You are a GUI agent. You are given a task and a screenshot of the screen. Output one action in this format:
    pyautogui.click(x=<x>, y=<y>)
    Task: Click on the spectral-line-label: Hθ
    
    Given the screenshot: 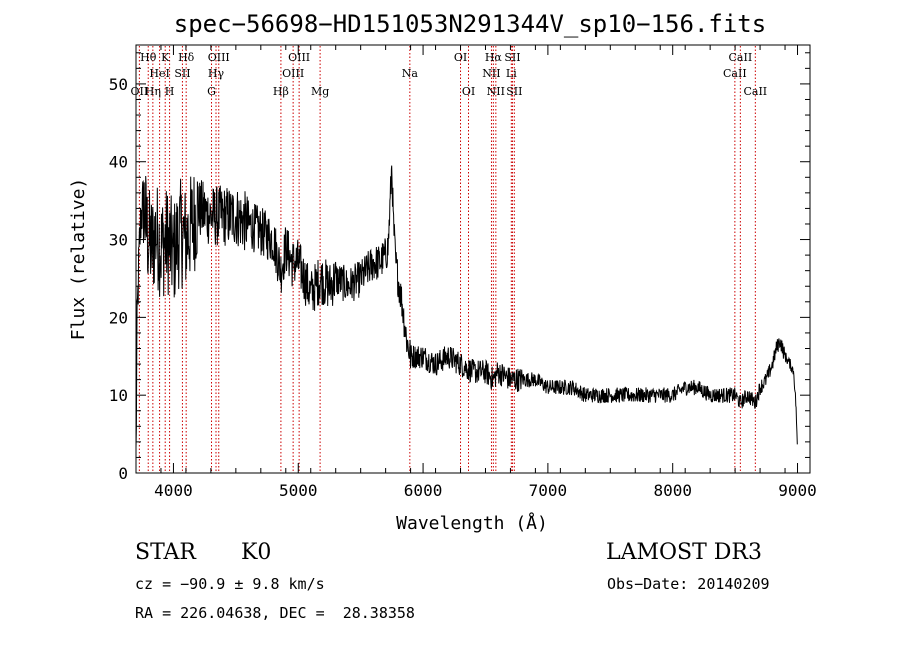 What is the action you would take?
    pyautogui.click(x=148, y=57)
    